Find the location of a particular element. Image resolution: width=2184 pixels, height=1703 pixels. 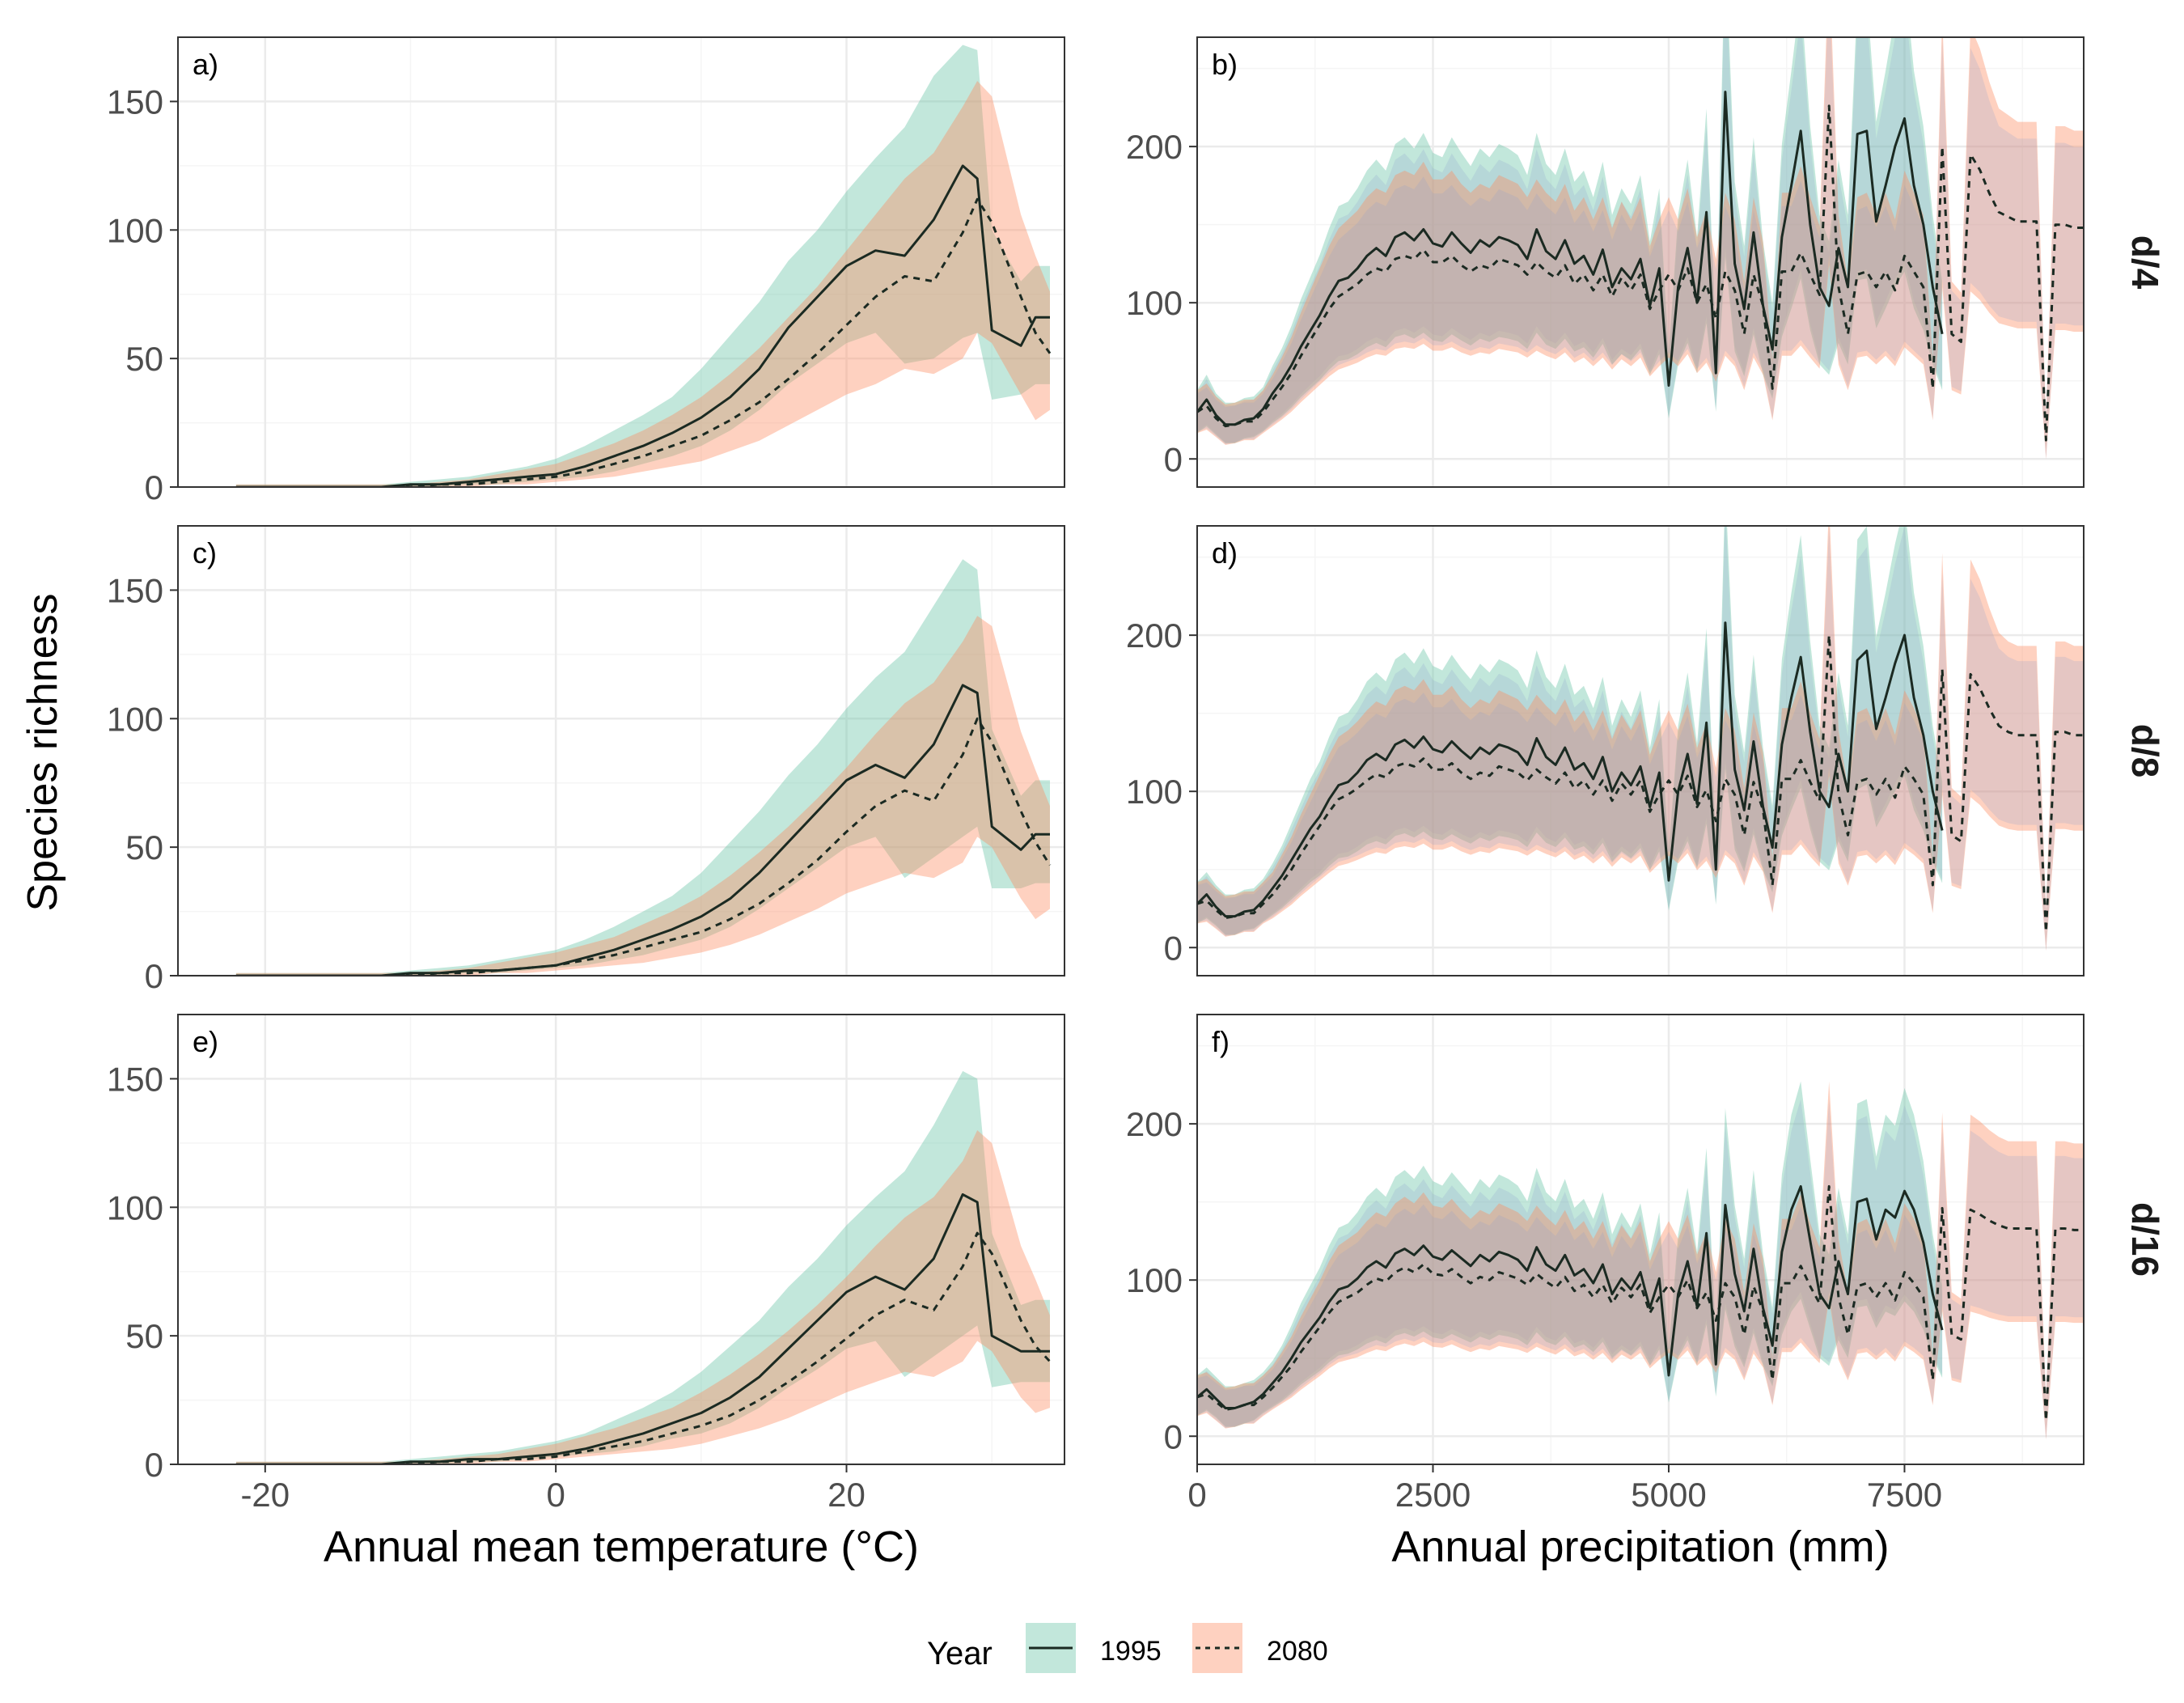

panel-a: a) 0 50 100 150 is located at coordinates (586, 271).